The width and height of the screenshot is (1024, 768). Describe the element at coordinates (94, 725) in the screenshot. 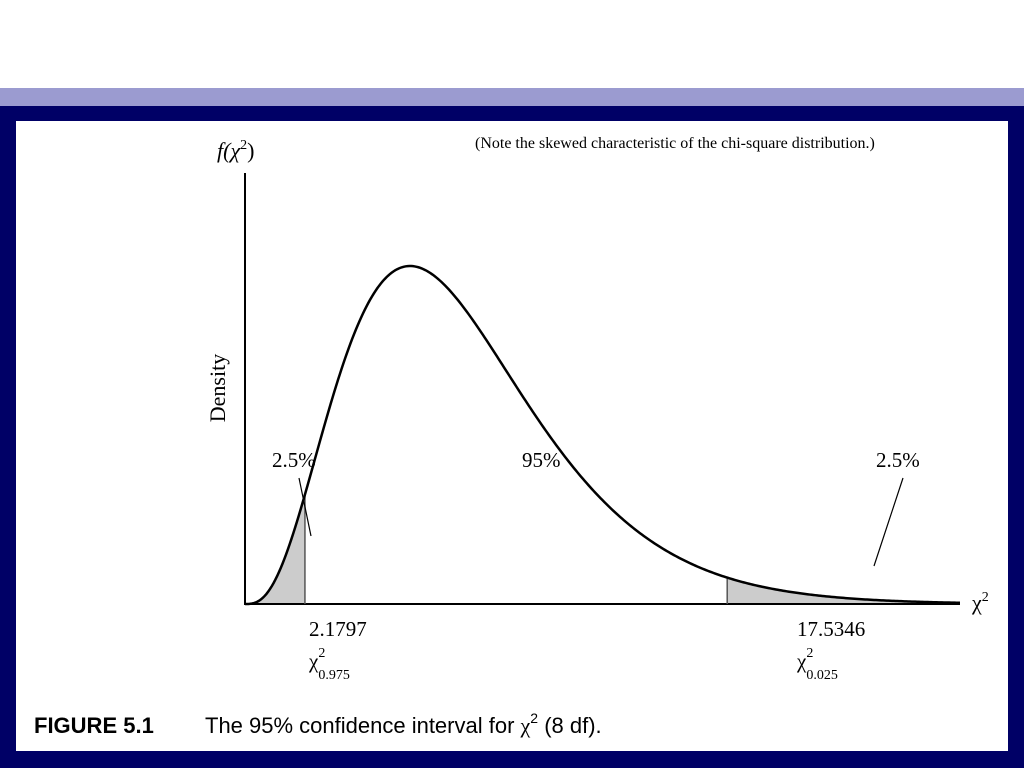

I see `figure-number: FIGURE 5.1` at that location.